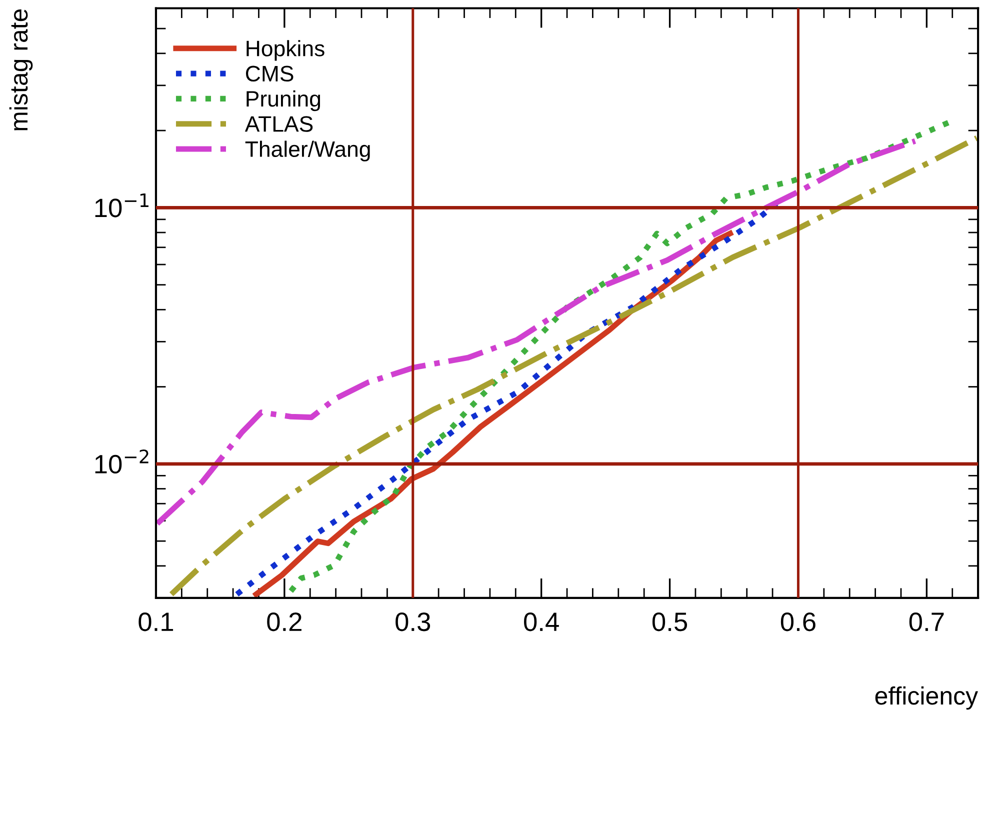  I want to click on legend-label: Hopkins, so click(285, 50).